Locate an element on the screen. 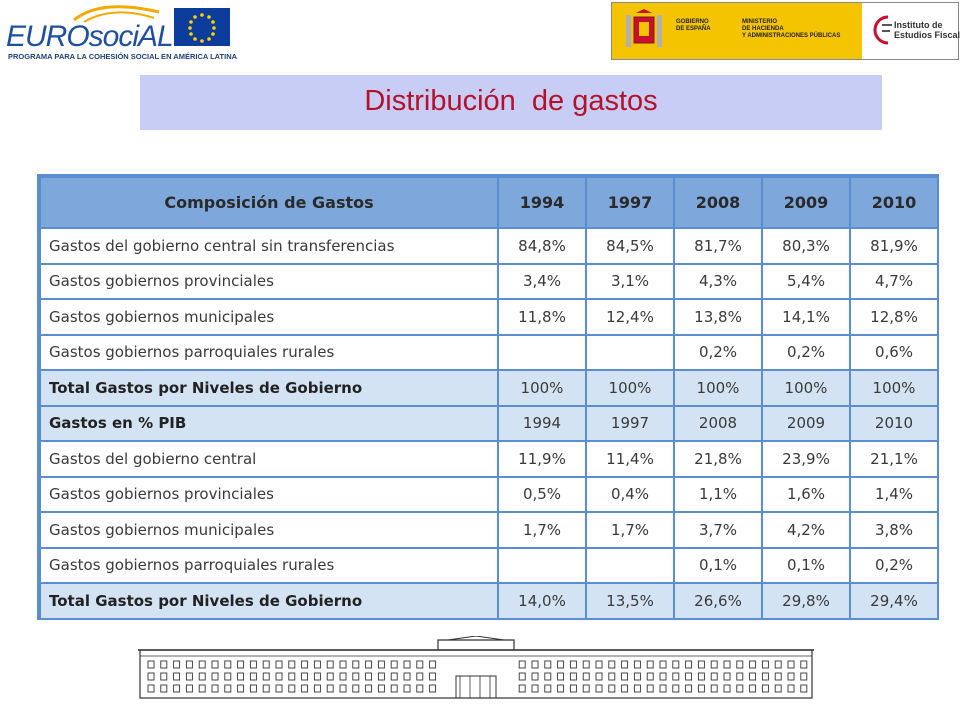 The image size is (960, 720). ief-logo-icon is located at coordinates (882, 30).